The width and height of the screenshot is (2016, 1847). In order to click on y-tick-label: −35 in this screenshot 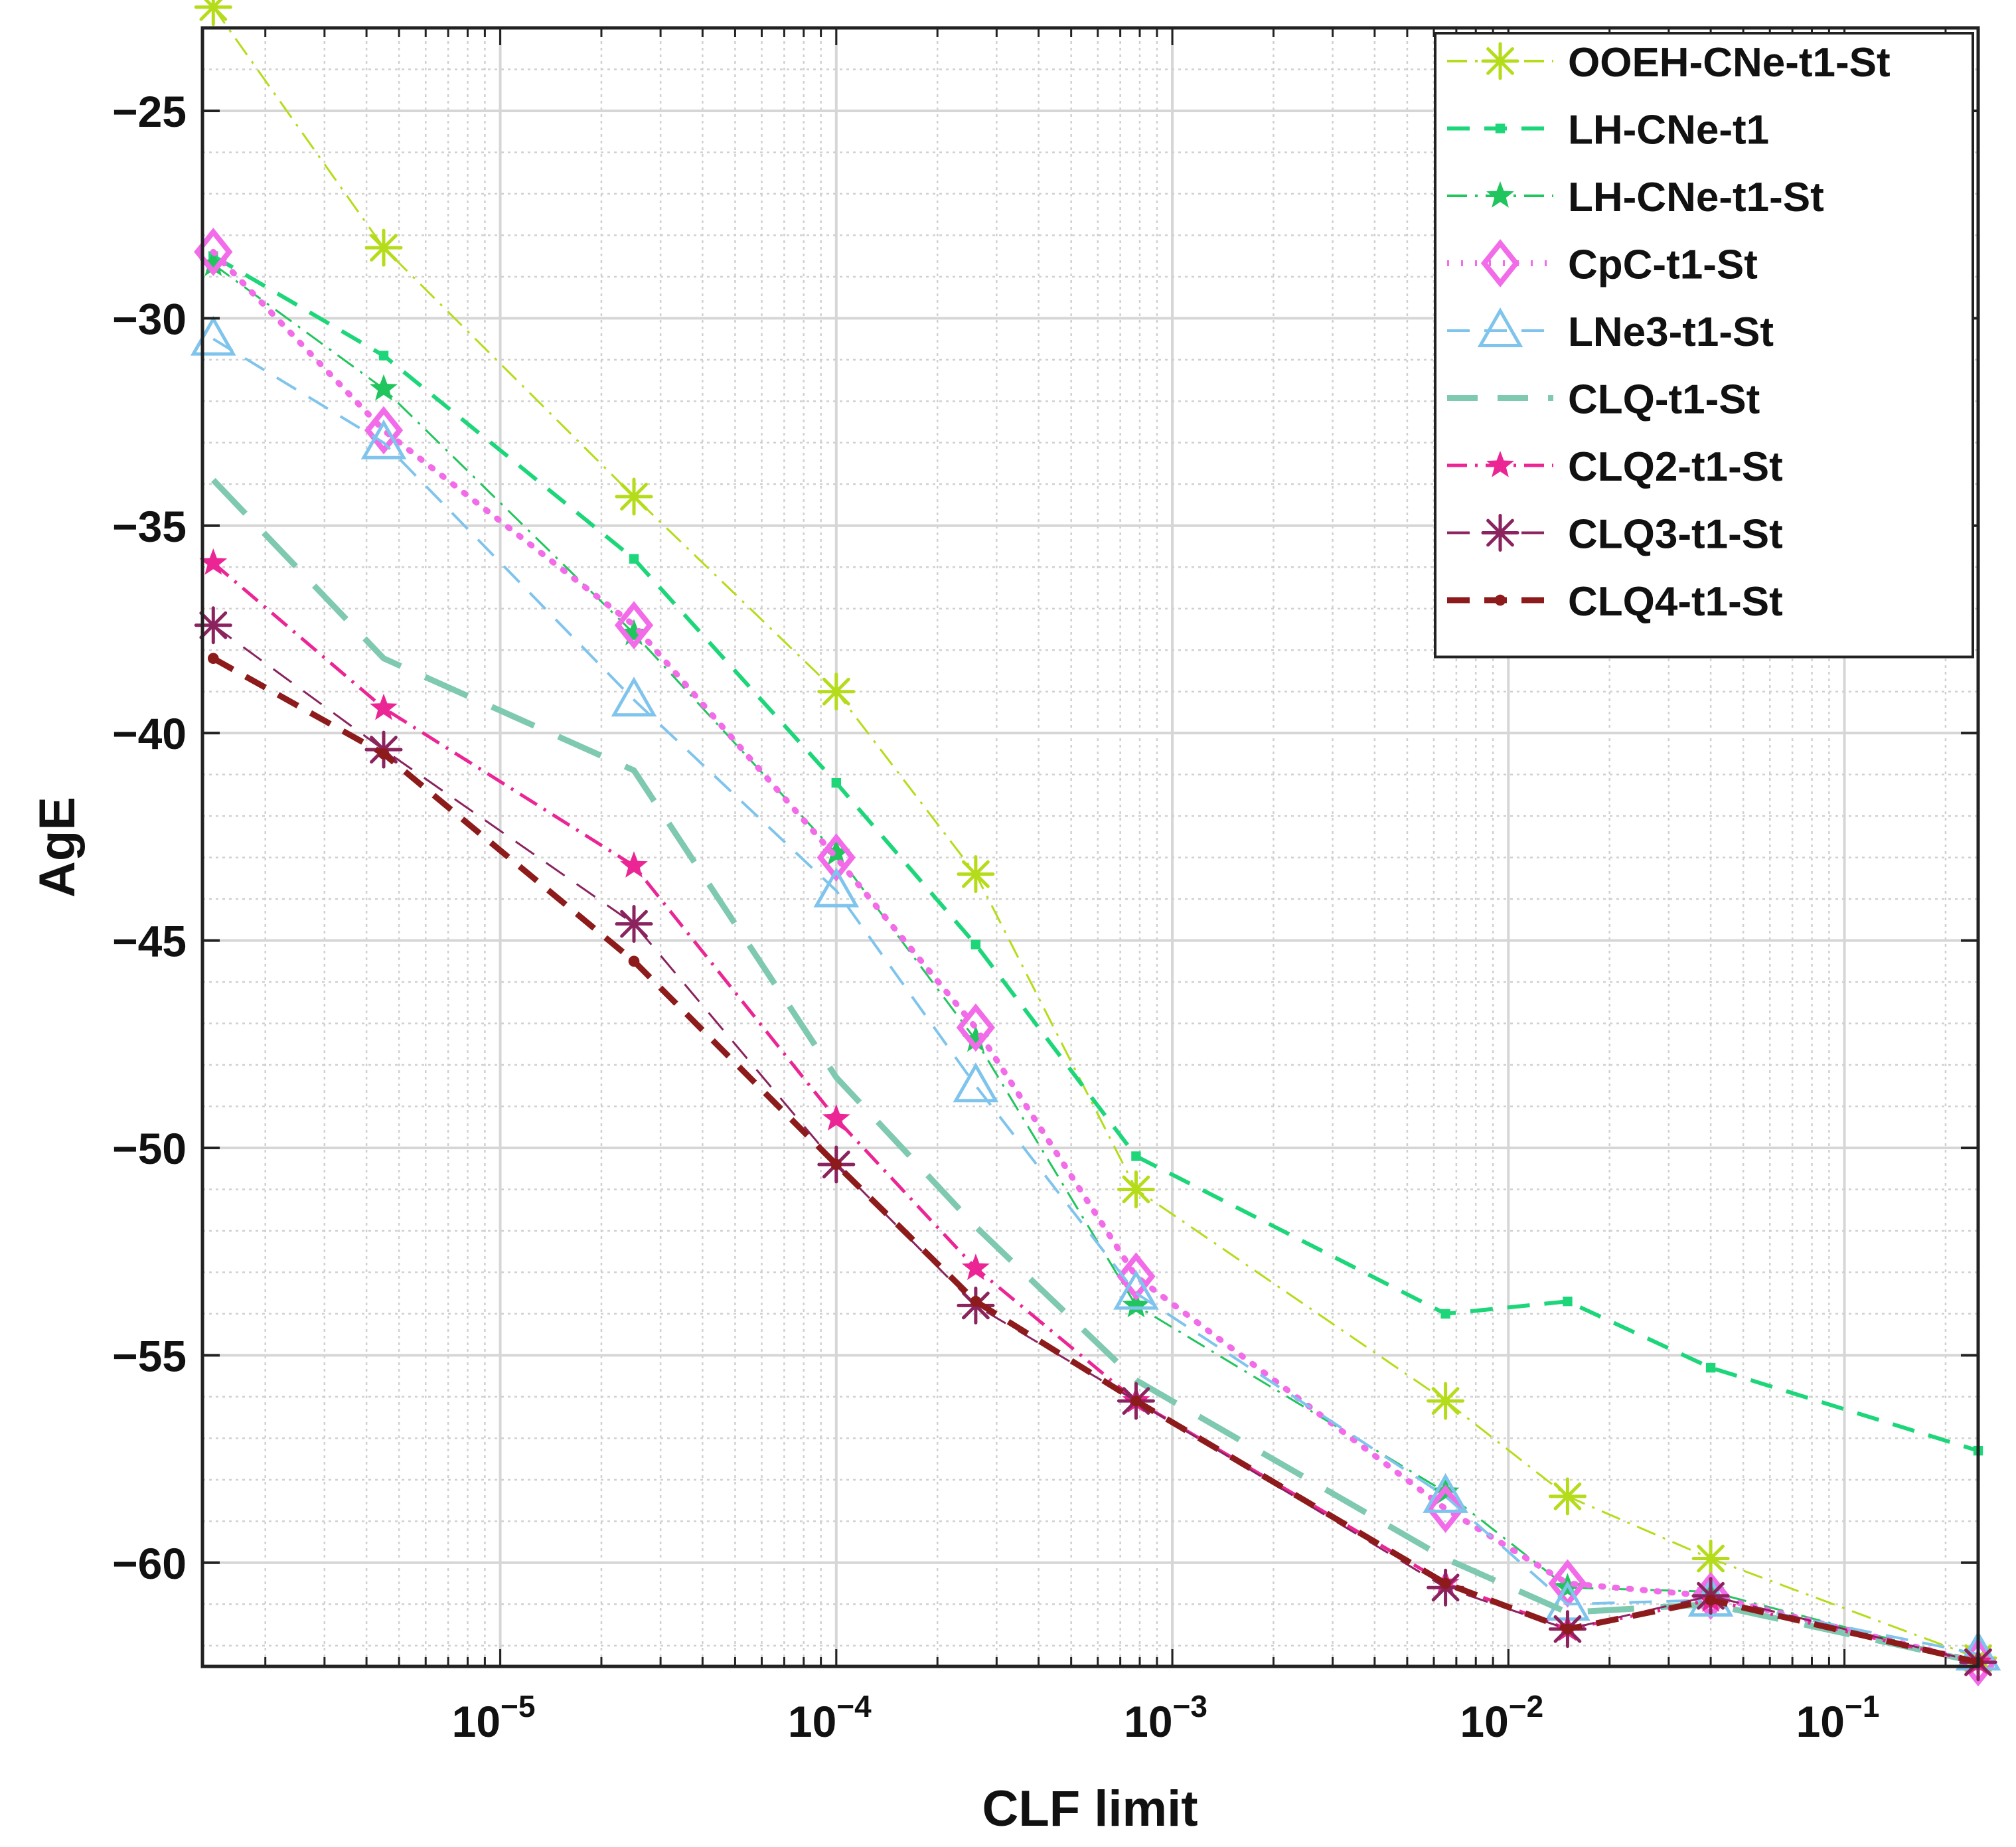, I will do `click(150, 526)`.